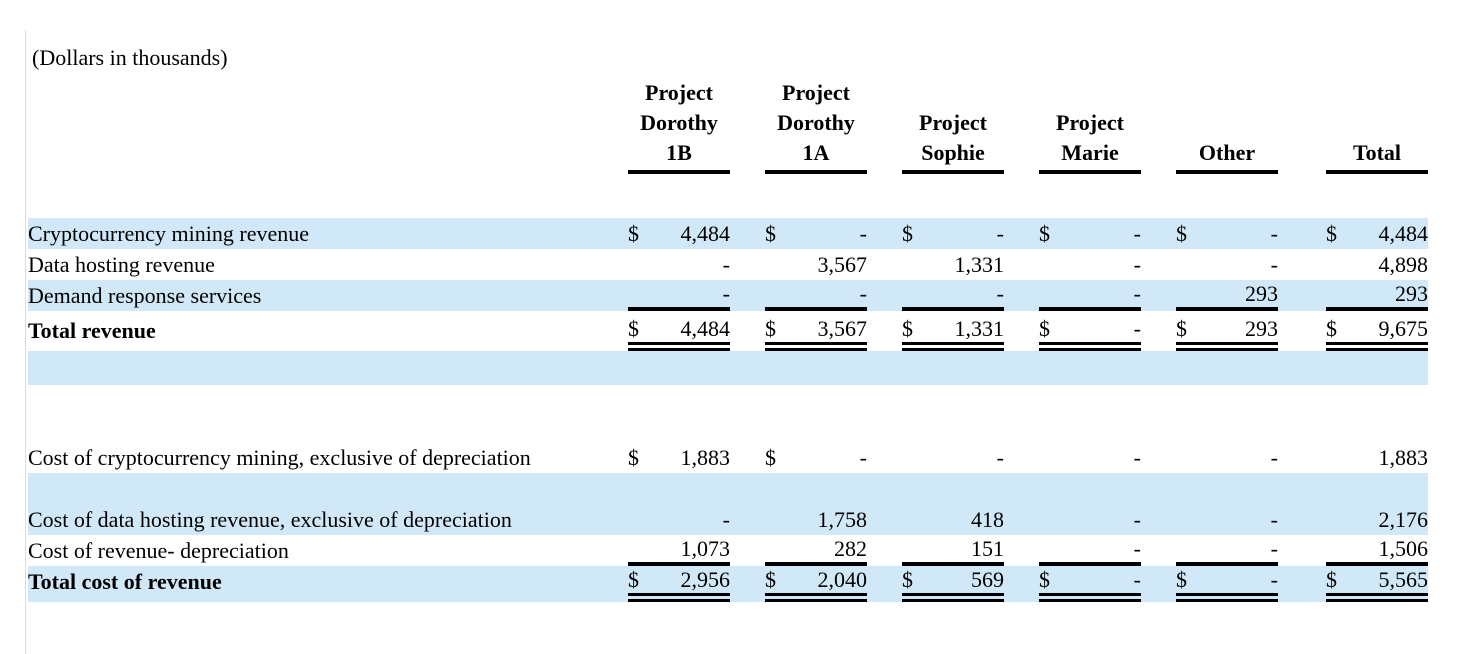  What do you see at coordinates (987, 579) in the screenshot?
I see `cell-value: 569` at bounding box center [987, 579].